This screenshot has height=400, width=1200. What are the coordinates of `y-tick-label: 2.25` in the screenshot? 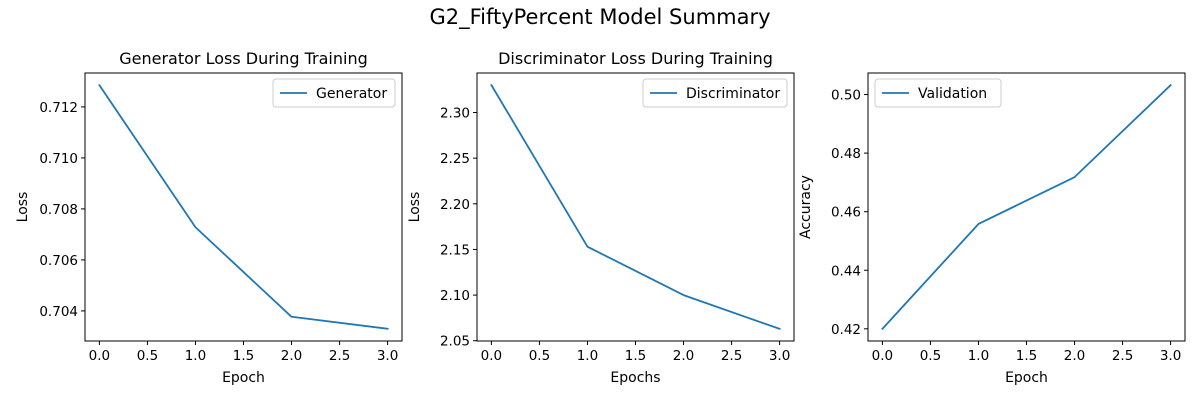 It's located at (455, 159).